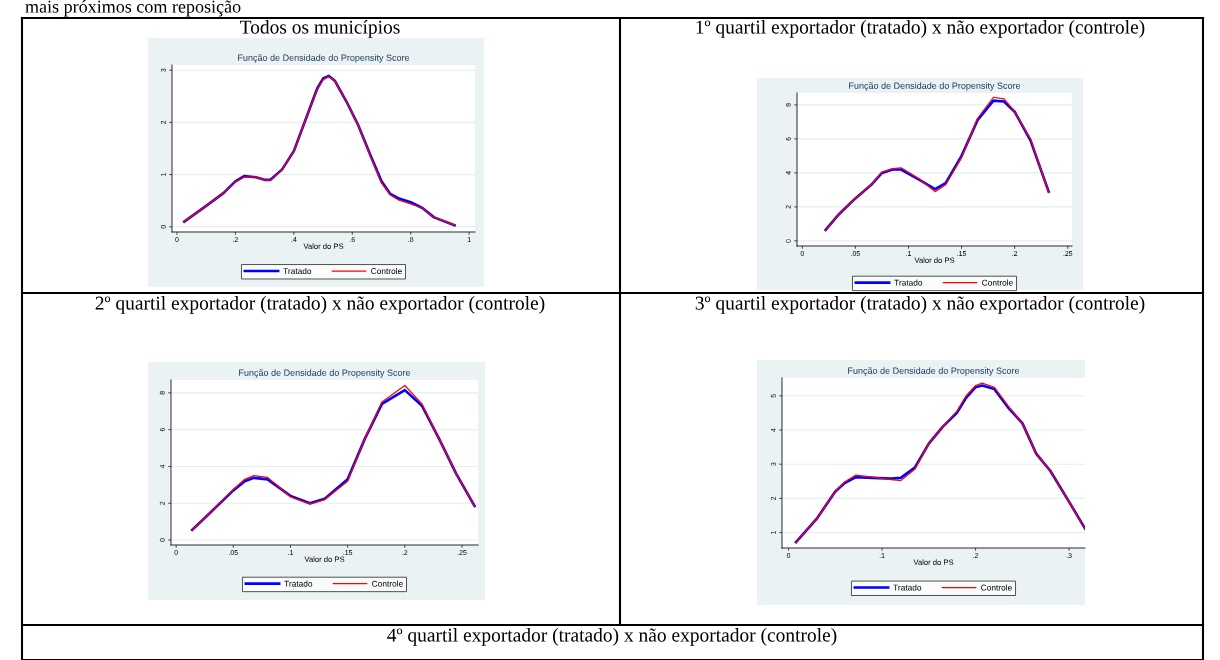 Image resolution: width=1220 pixels, height=660 pixels. Describe the element at coordinates (320, 29) in the screenshot. I see `chart-title: Todos os municípios` at that location.